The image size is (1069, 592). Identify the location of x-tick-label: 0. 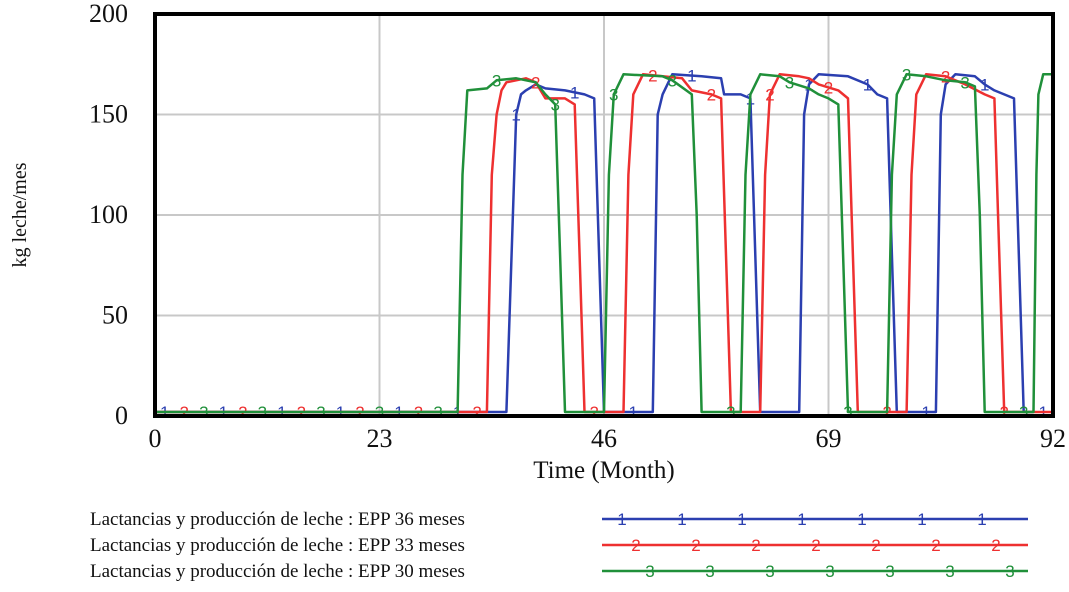
(155, 438).